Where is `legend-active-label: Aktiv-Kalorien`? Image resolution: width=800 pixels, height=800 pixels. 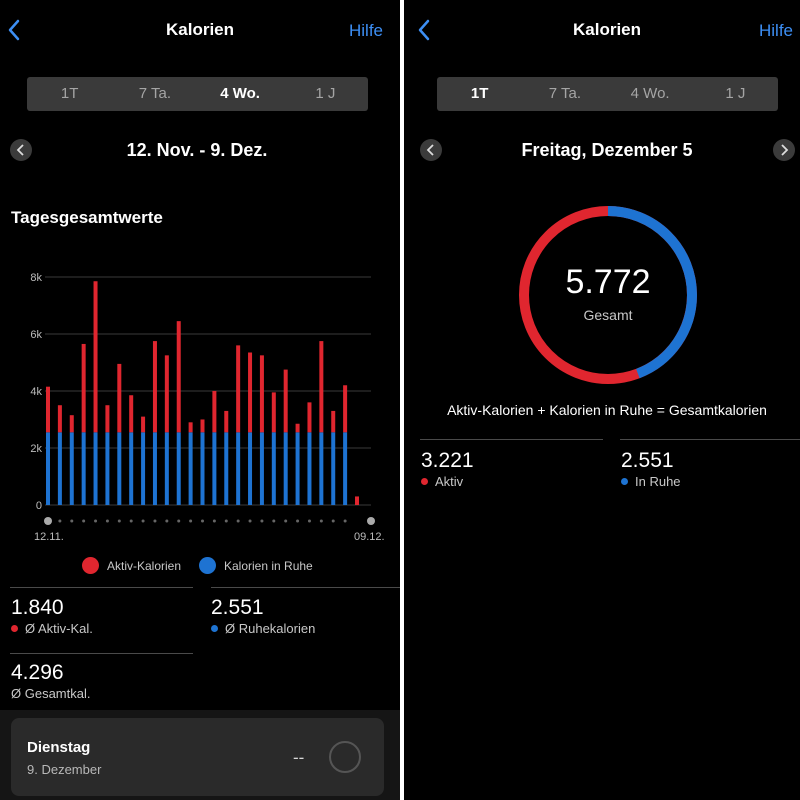
legend-active-label: Aktiv-Kalorien is located at coordinates (144, 566).